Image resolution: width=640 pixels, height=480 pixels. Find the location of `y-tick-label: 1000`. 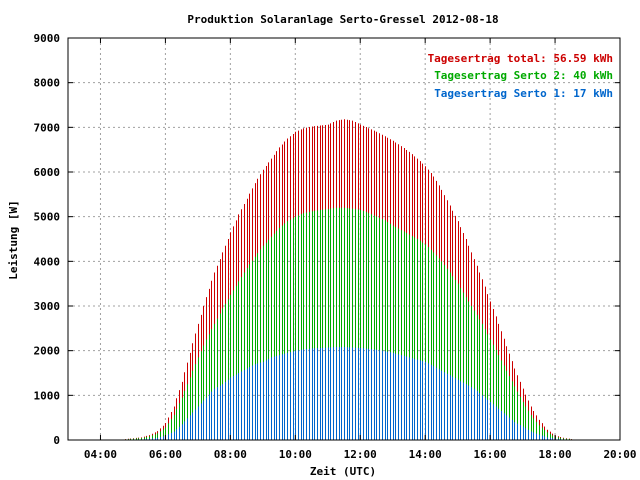

y-tick-label: 1000 is located at coordinates (47, 395).